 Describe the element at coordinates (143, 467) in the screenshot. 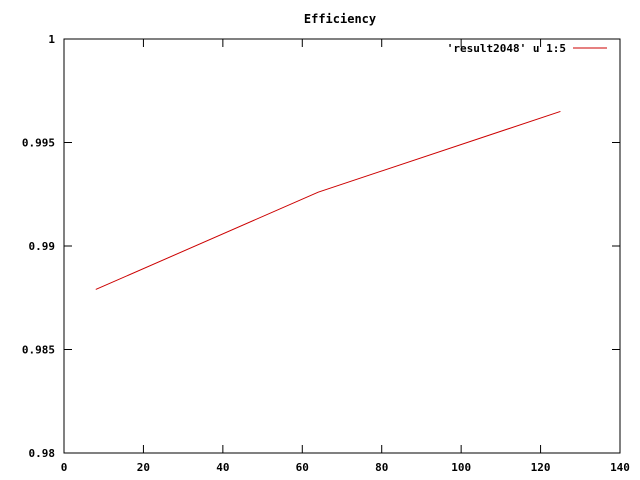

I see `x-tick-label: 20` at that location.